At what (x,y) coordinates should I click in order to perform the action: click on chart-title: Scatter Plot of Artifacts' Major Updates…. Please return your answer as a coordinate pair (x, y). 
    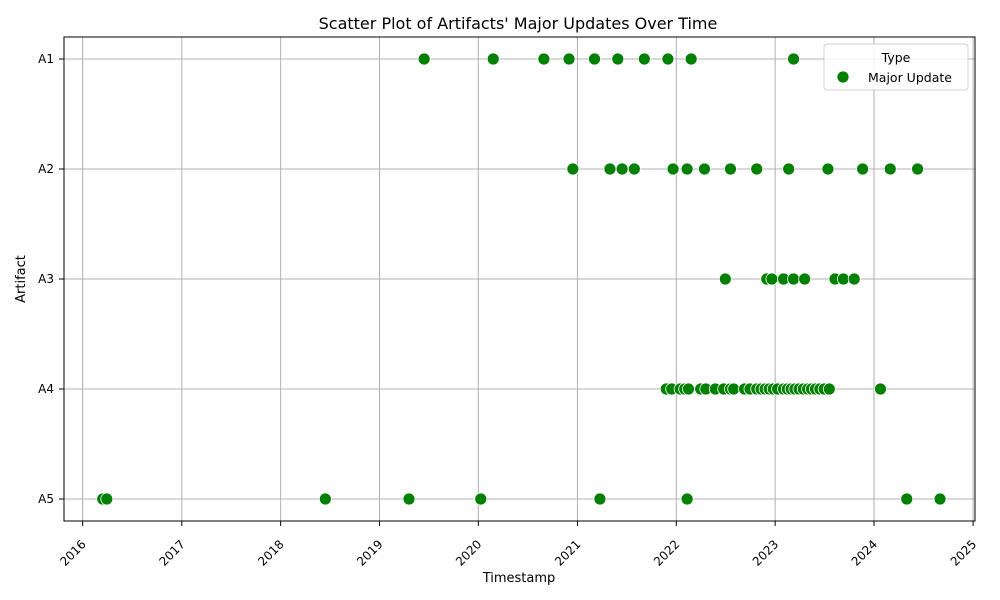
    Looking at the image, I should click on (518, 23).